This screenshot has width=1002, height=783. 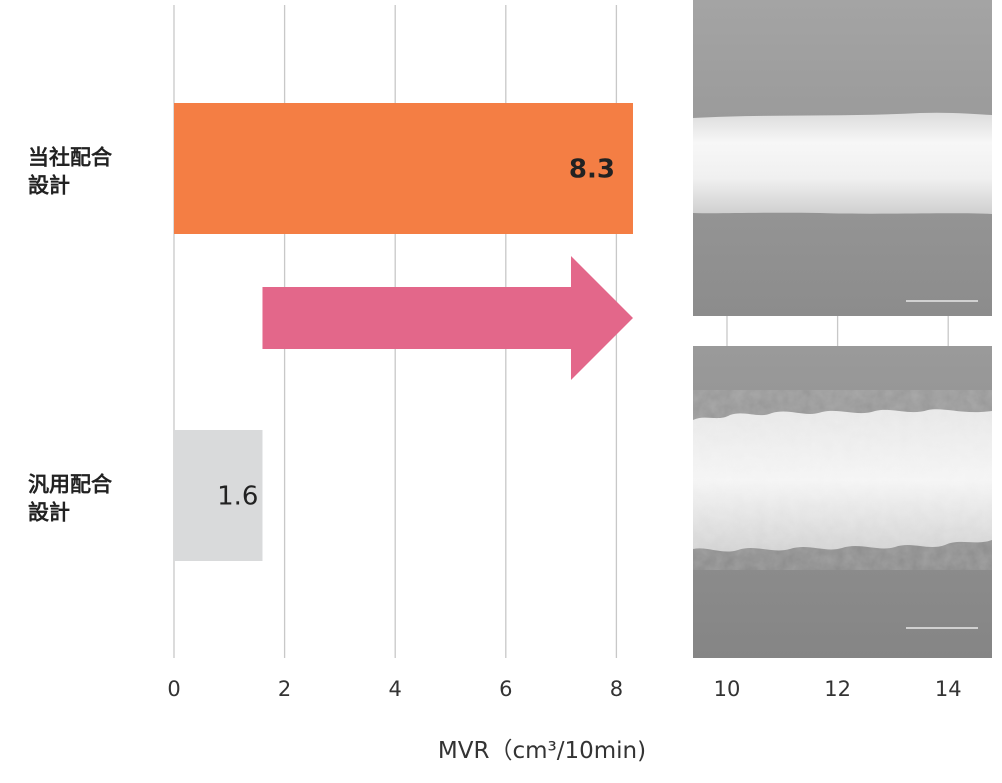 What do you see at coordinates (592, 170) in the screenshot?
I see `value-label-0: 8.3` at bounding box center [592, 170].